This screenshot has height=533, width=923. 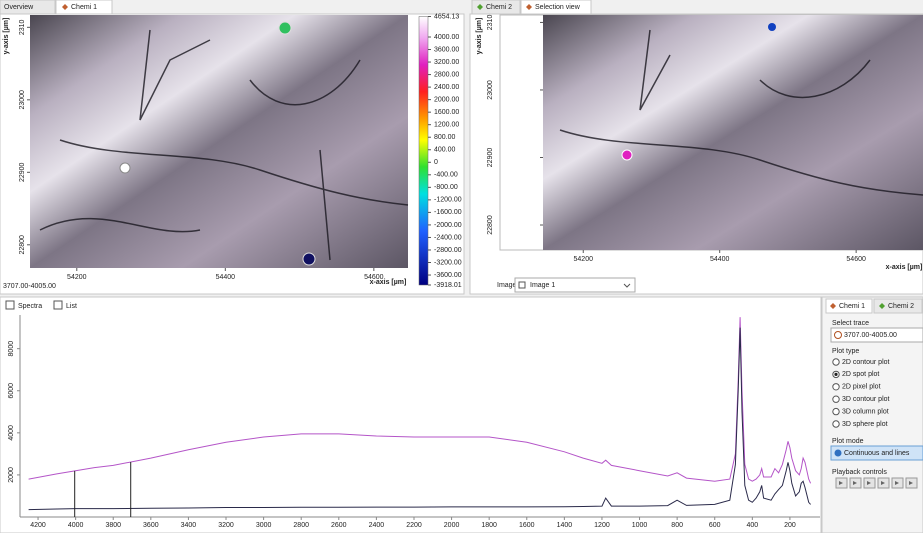 What do you see at coordinates (507, 285) in the screenshot?
I see `image-label: Image:` at bounding box center [507, 285].